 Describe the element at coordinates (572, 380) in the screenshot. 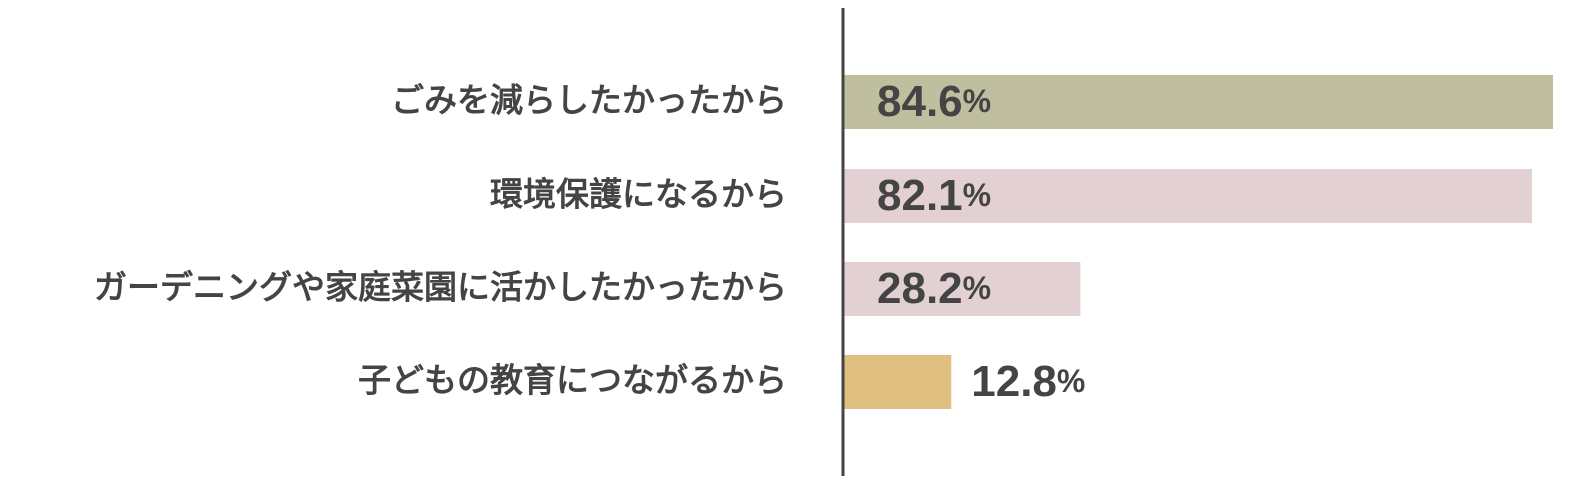

I see `category-label: 子どもの教育につながるから` at that location.